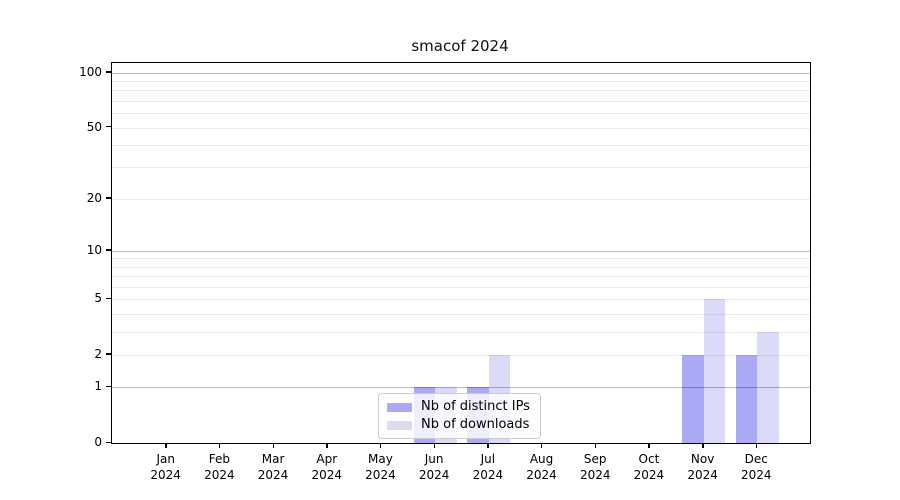  I want to click on x-tick-label: Oct 2024, so click(649, 467).